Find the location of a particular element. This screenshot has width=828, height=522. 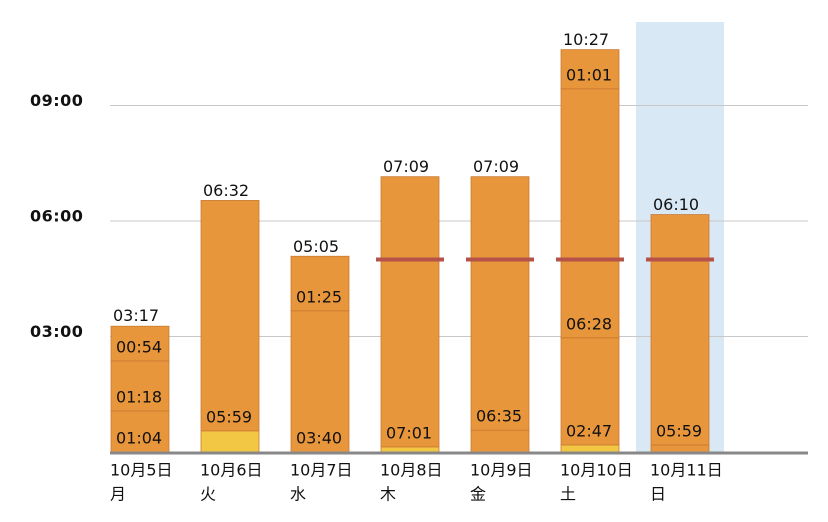

segment-label: 01:04 is located at coordinates (139, 438).